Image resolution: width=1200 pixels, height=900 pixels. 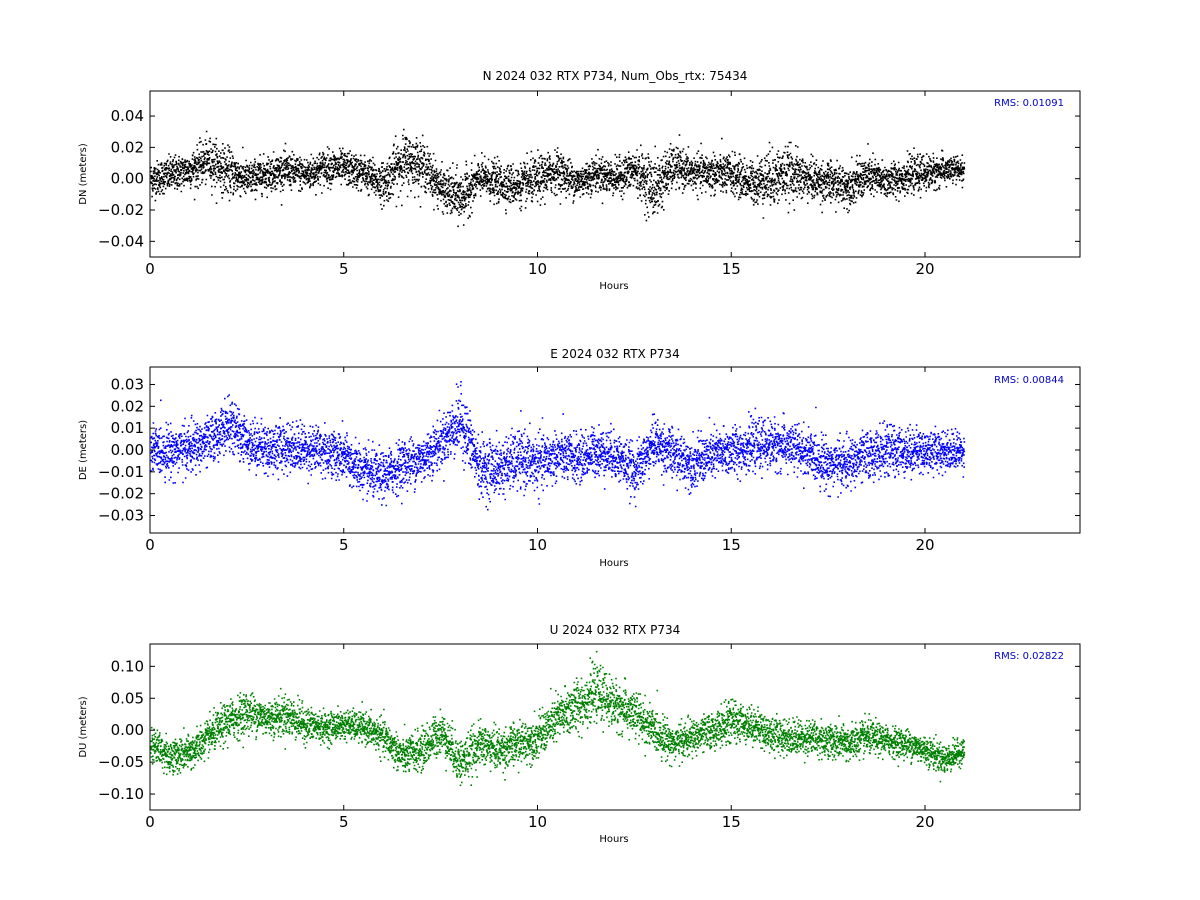 I want to click on y-axis-ticks: −0.03 −0.02 −0.01 0.00 0.01 0.02 0.03, so click(x=589, y=450).